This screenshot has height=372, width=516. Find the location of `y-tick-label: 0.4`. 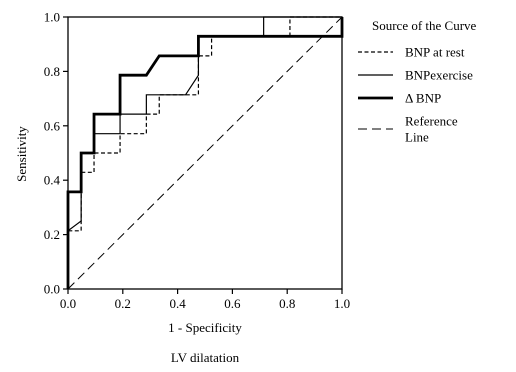

y-tick-label: 0.4 is located at coordinates (52, 180).